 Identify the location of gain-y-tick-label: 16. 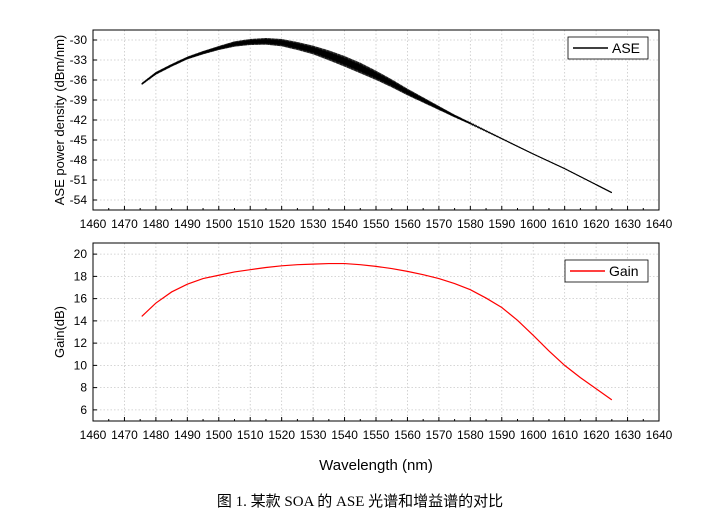
(81, 299).